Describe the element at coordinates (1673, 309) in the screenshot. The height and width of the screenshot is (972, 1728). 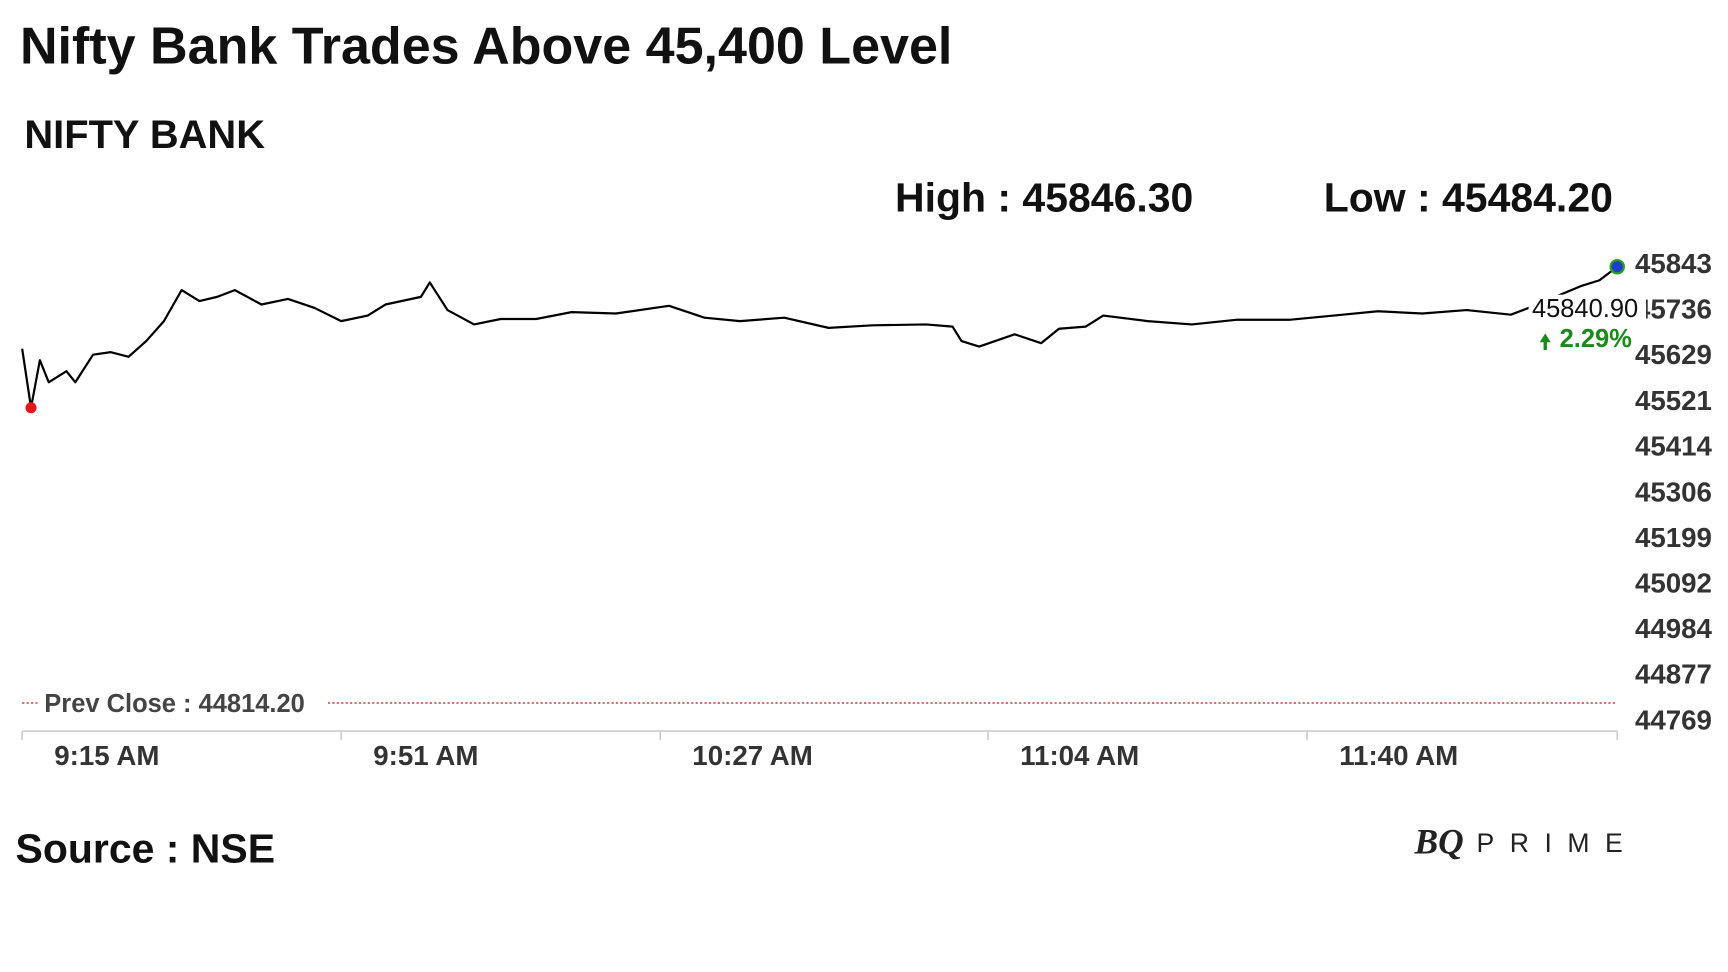
I see `y-tick-label: 45736` at that location.